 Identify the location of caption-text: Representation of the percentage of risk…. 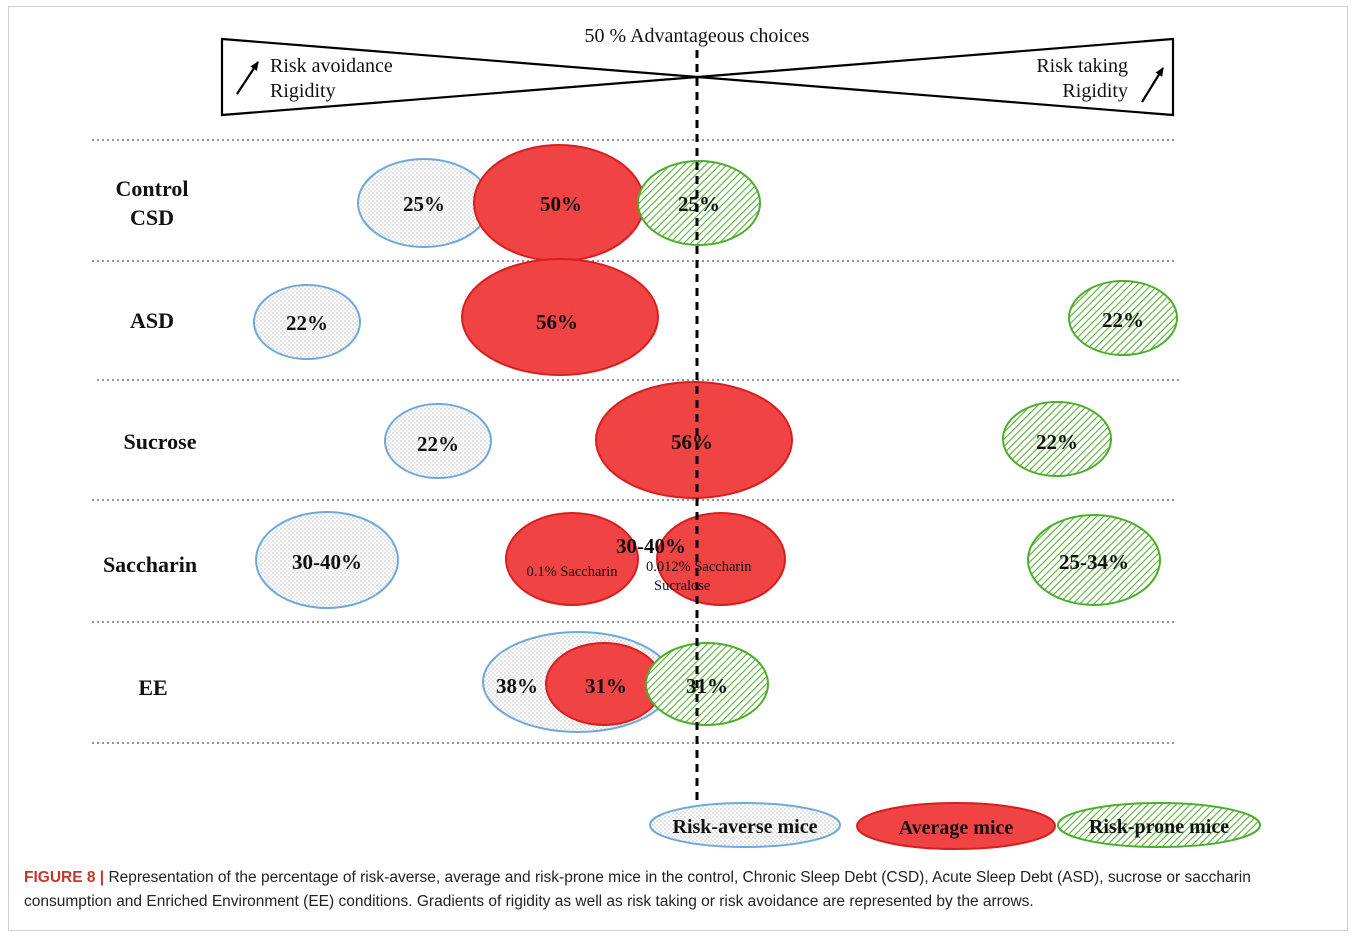
(637, 889).